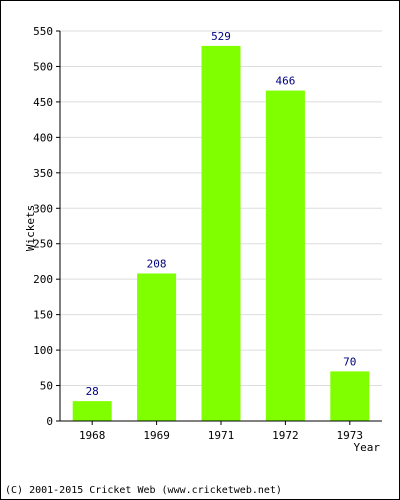 This screenshot has height=500, width=400. Describe the element at coordinates (285, 256) in the screenshot. I see `bar-1972` at that location.